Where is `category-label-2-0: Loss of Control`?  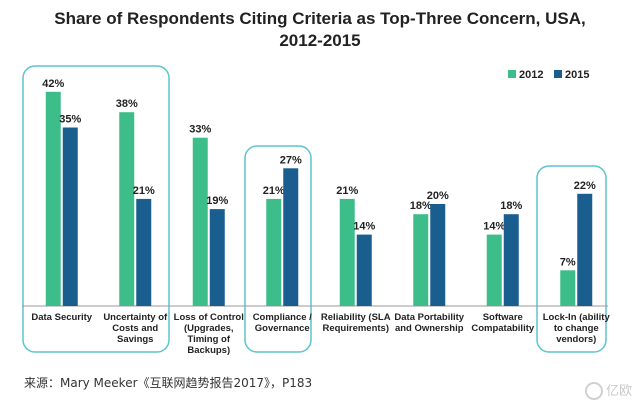 category-label-2-0: Loss of Control is located at coordinates (209, 317).